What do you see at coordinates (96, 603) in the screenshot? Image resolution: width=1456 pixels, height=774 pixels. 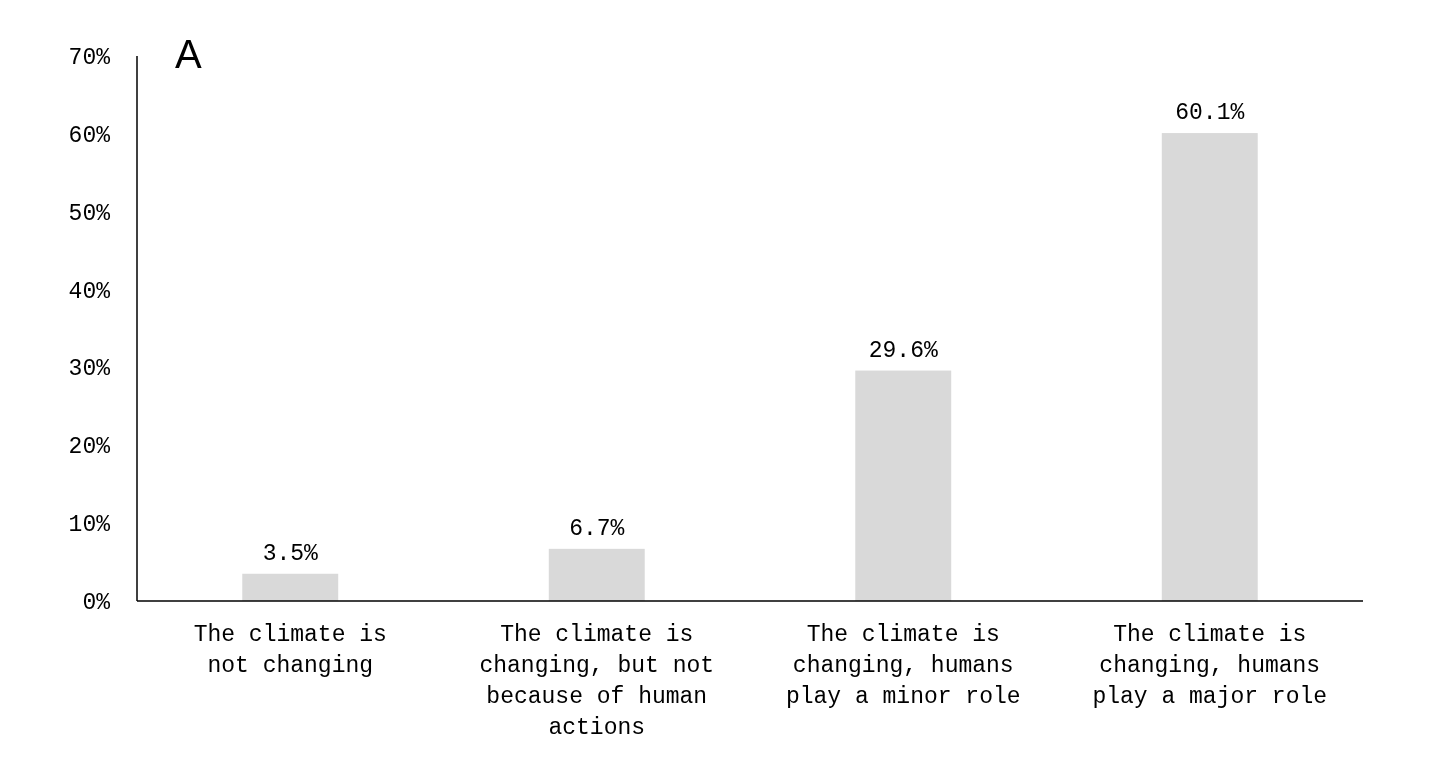 I see `y-tick-label: 0%` at bounding box center [96, 603].